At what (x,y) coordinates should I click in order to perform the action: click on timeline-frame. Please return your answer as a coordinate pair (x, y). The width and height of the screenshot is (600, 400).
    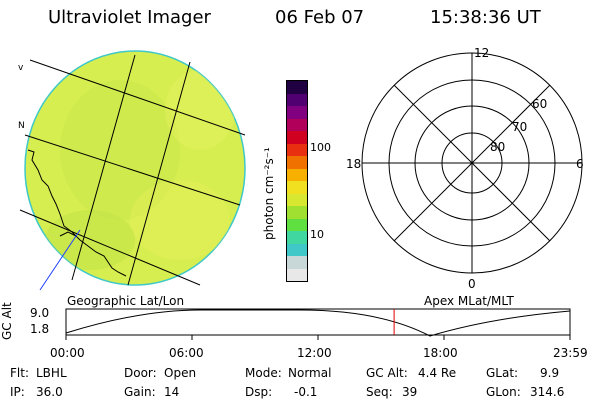
    Looking at the image, I should click on (318, 322).